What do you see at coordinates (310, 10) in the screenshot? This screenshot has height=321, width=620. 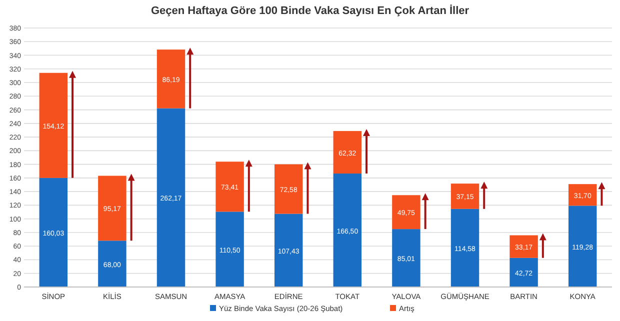 I see `chart-title: Geçen Haftaya Göre 100 Binde Vaka Sayısı En Çok Artan İller` at bounding box center [310, 10].